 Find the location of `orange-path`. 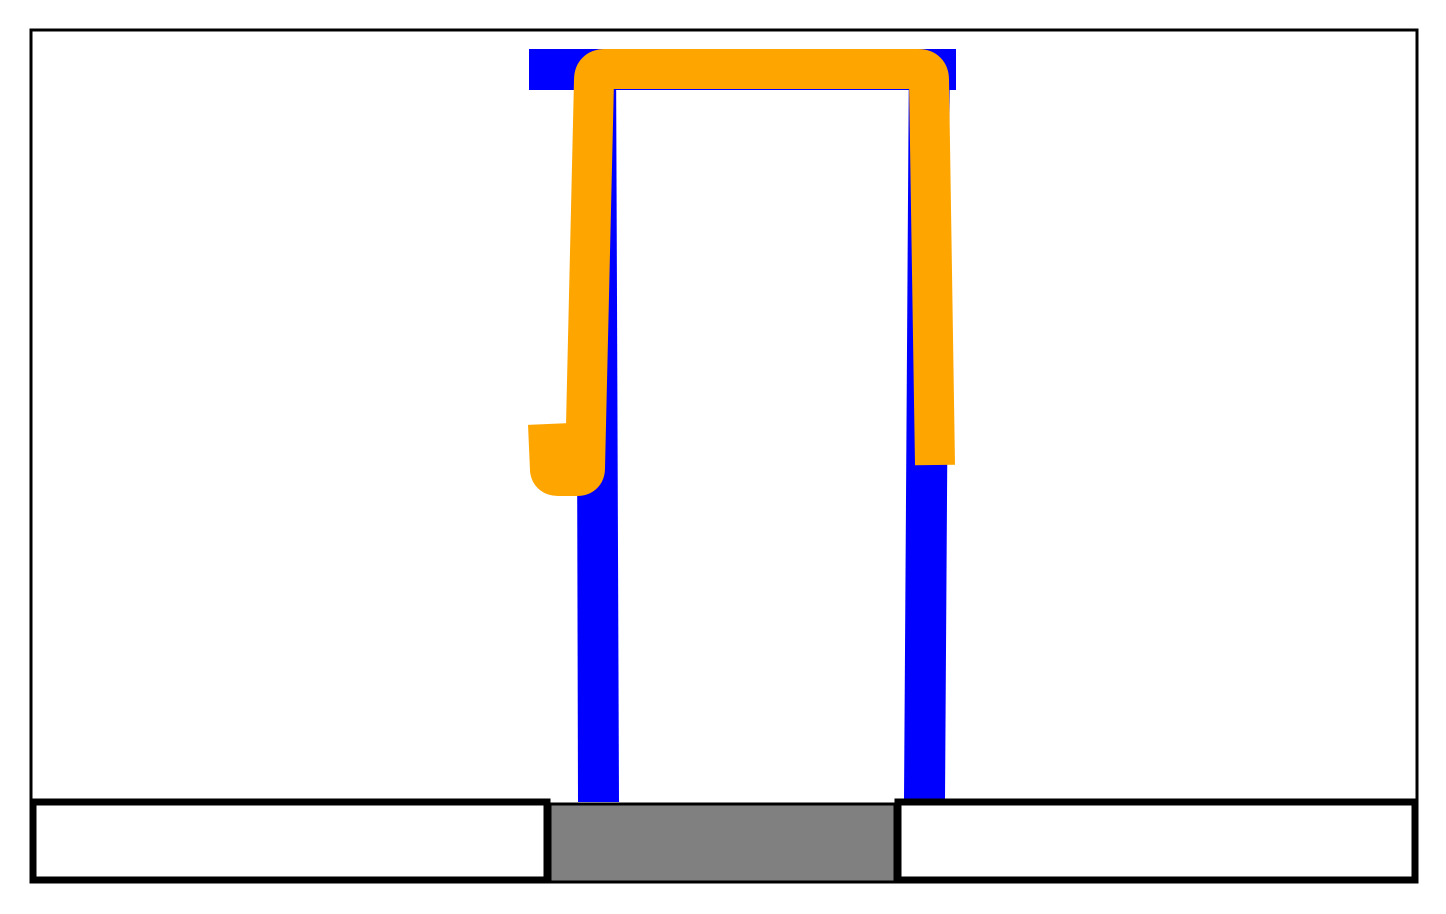

orange-path is located at coordinates (741, 272).